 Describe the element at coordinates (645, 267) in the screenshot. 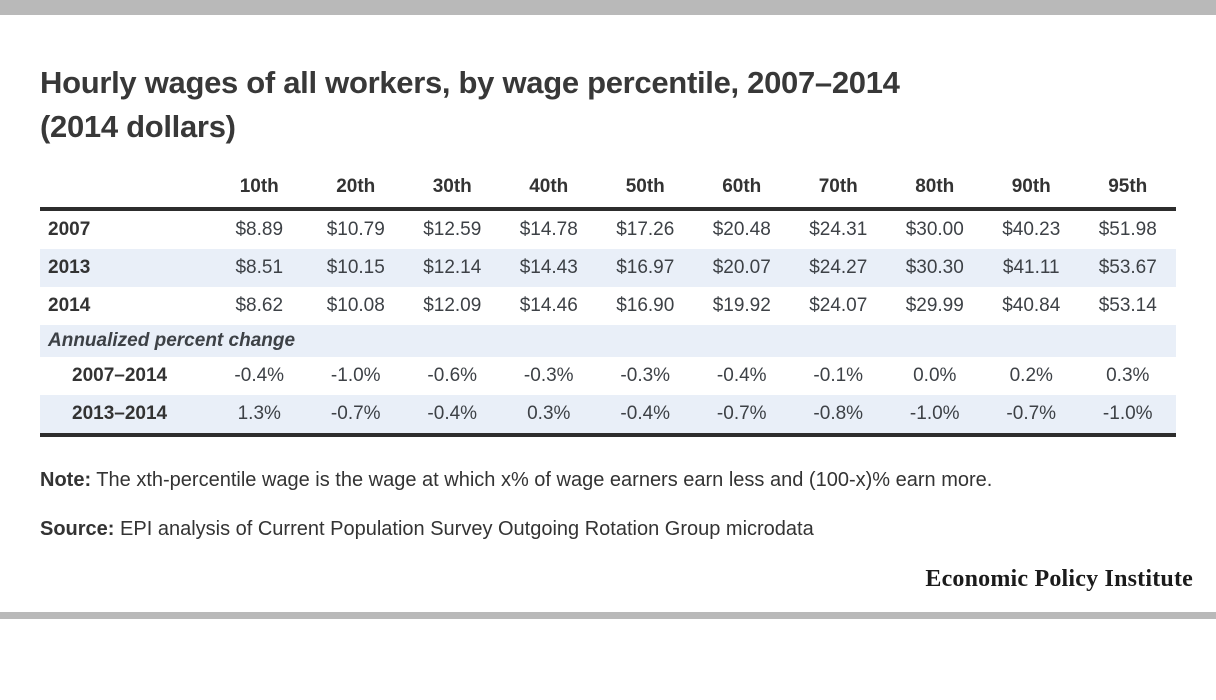

I see `data-cell: $16.97` at that location.